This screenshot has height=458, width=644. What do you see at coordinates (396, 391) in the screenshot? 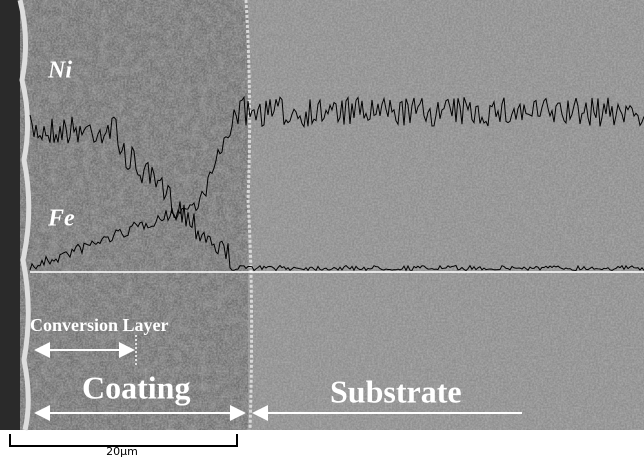
I see `substrate-label: Substrate` at bounding box center [396, 391].